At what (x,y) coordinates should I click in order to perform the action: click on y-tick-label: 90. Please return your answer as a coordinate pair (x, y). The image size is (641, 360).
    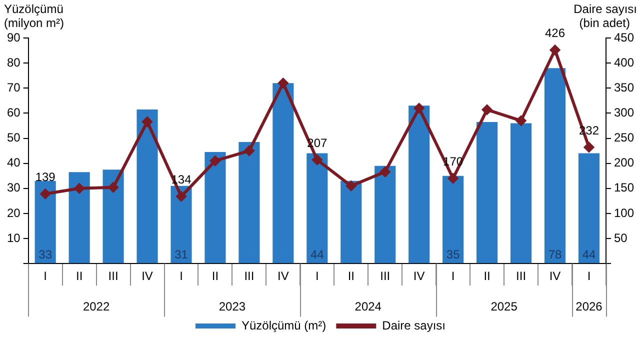
    Looking at the image, I should click on (13, 37).